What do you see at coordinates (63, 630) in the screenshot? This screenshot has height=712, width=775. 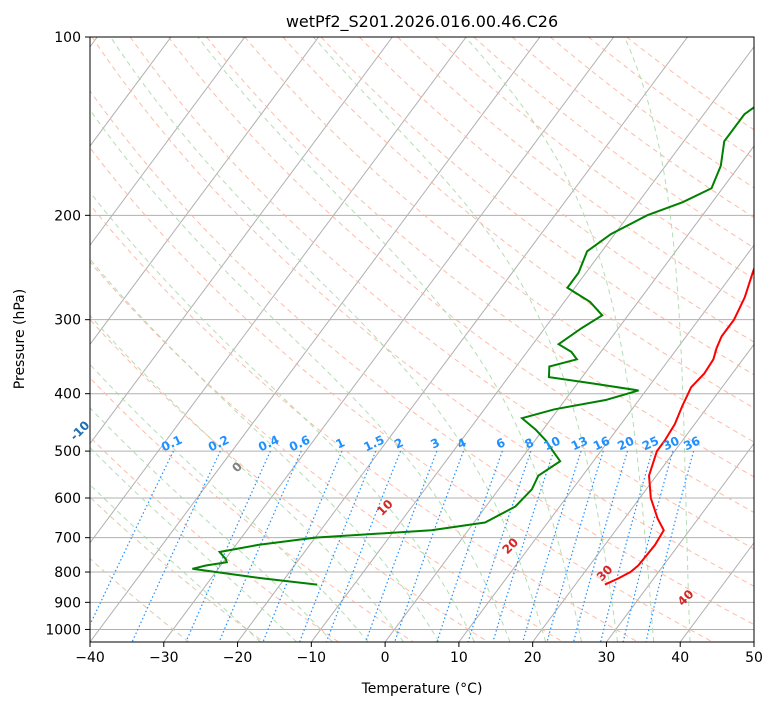 I see `y-tick-label: 1000` at bounding box center [63, 630].